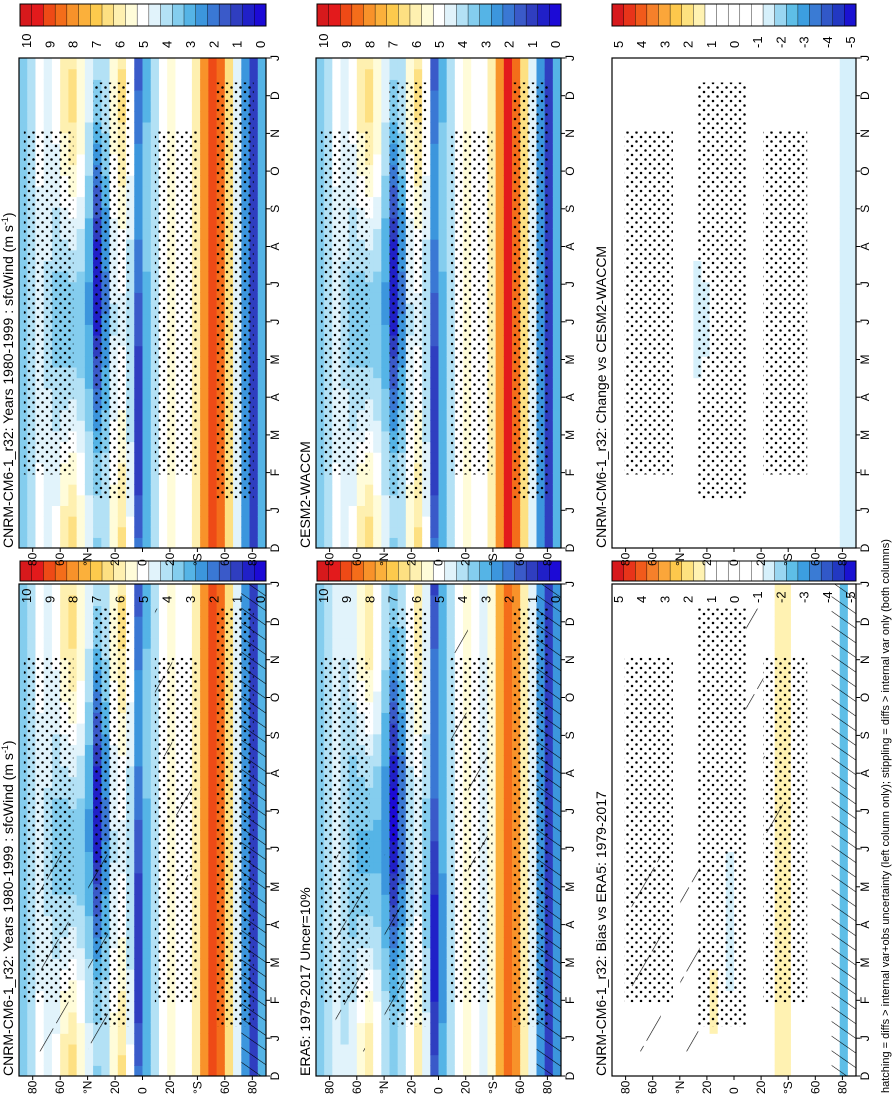  I want to click on colorbar-label: 4, so click(641, 599).